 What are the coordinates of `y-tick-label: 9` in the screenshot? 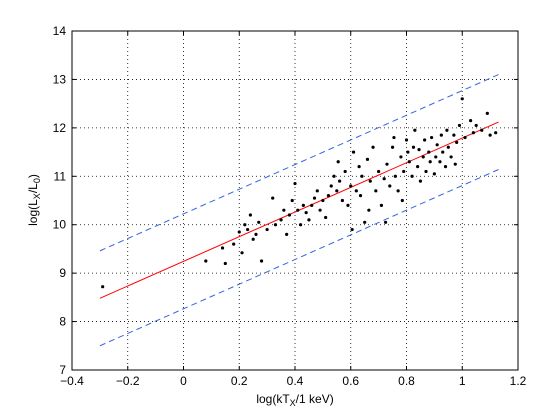 It's located at (62, 273).